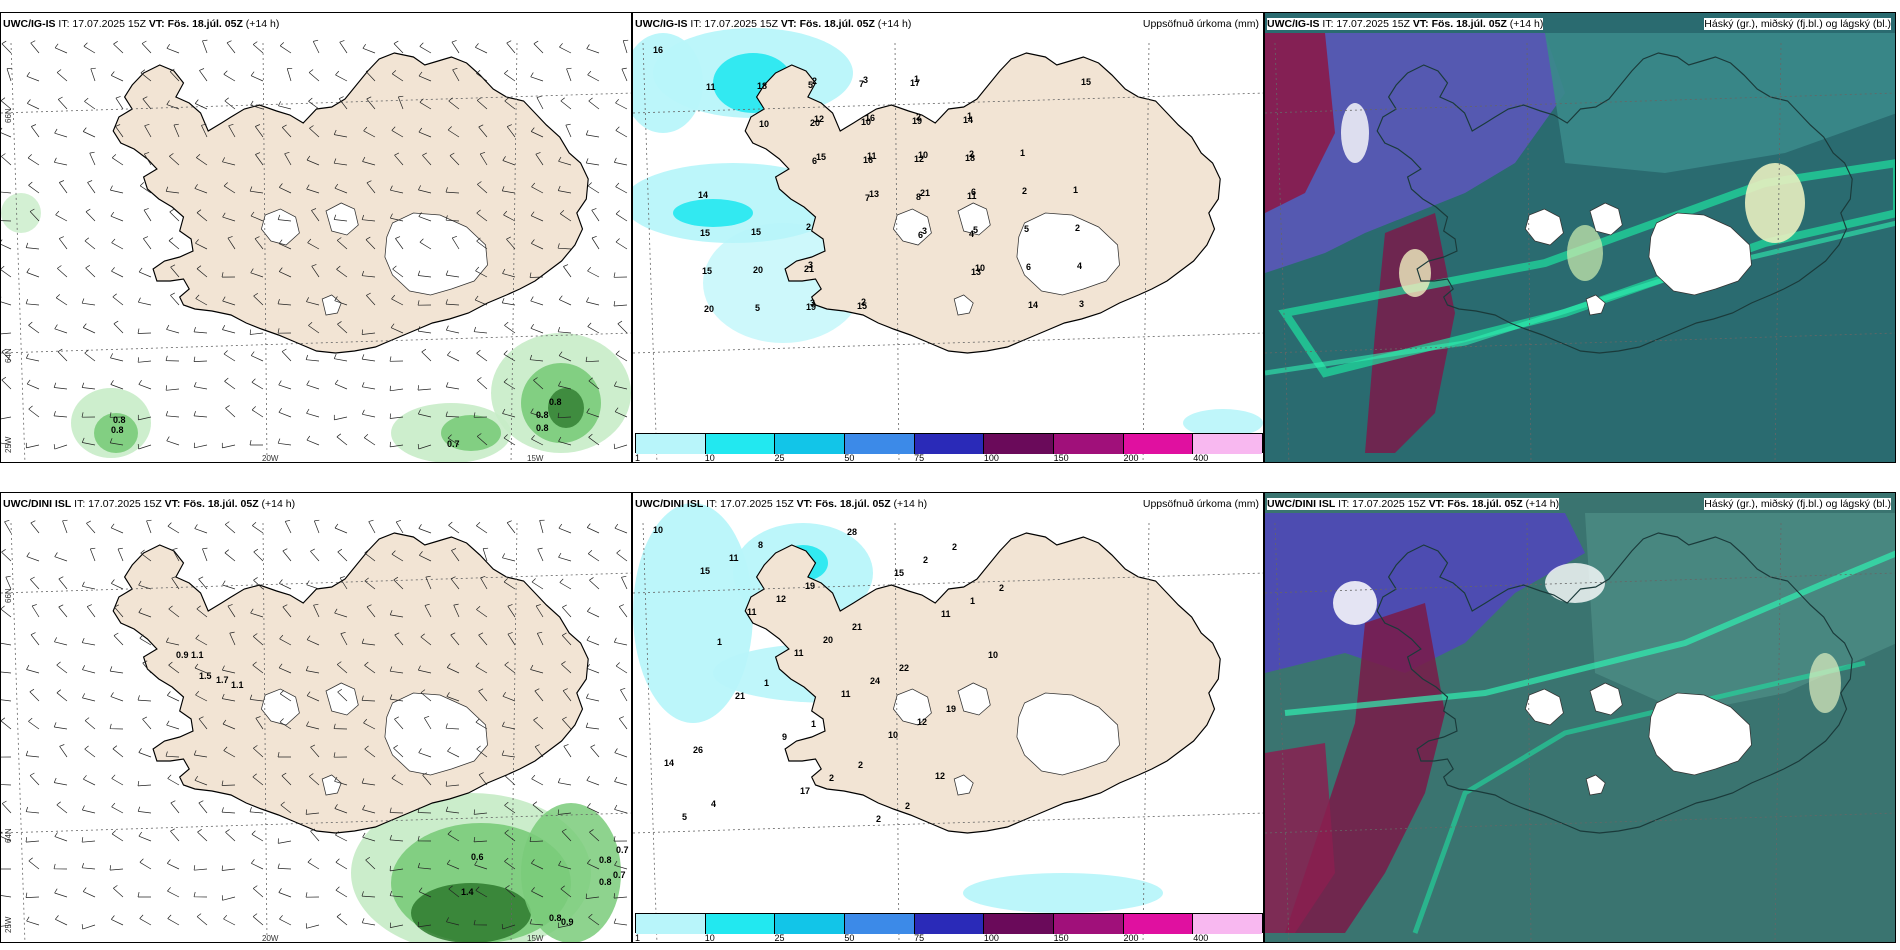  What do you see at coordinates (709, 309) in the screenshot?
I see `value-label: 20` at bounding box center [709, 309].